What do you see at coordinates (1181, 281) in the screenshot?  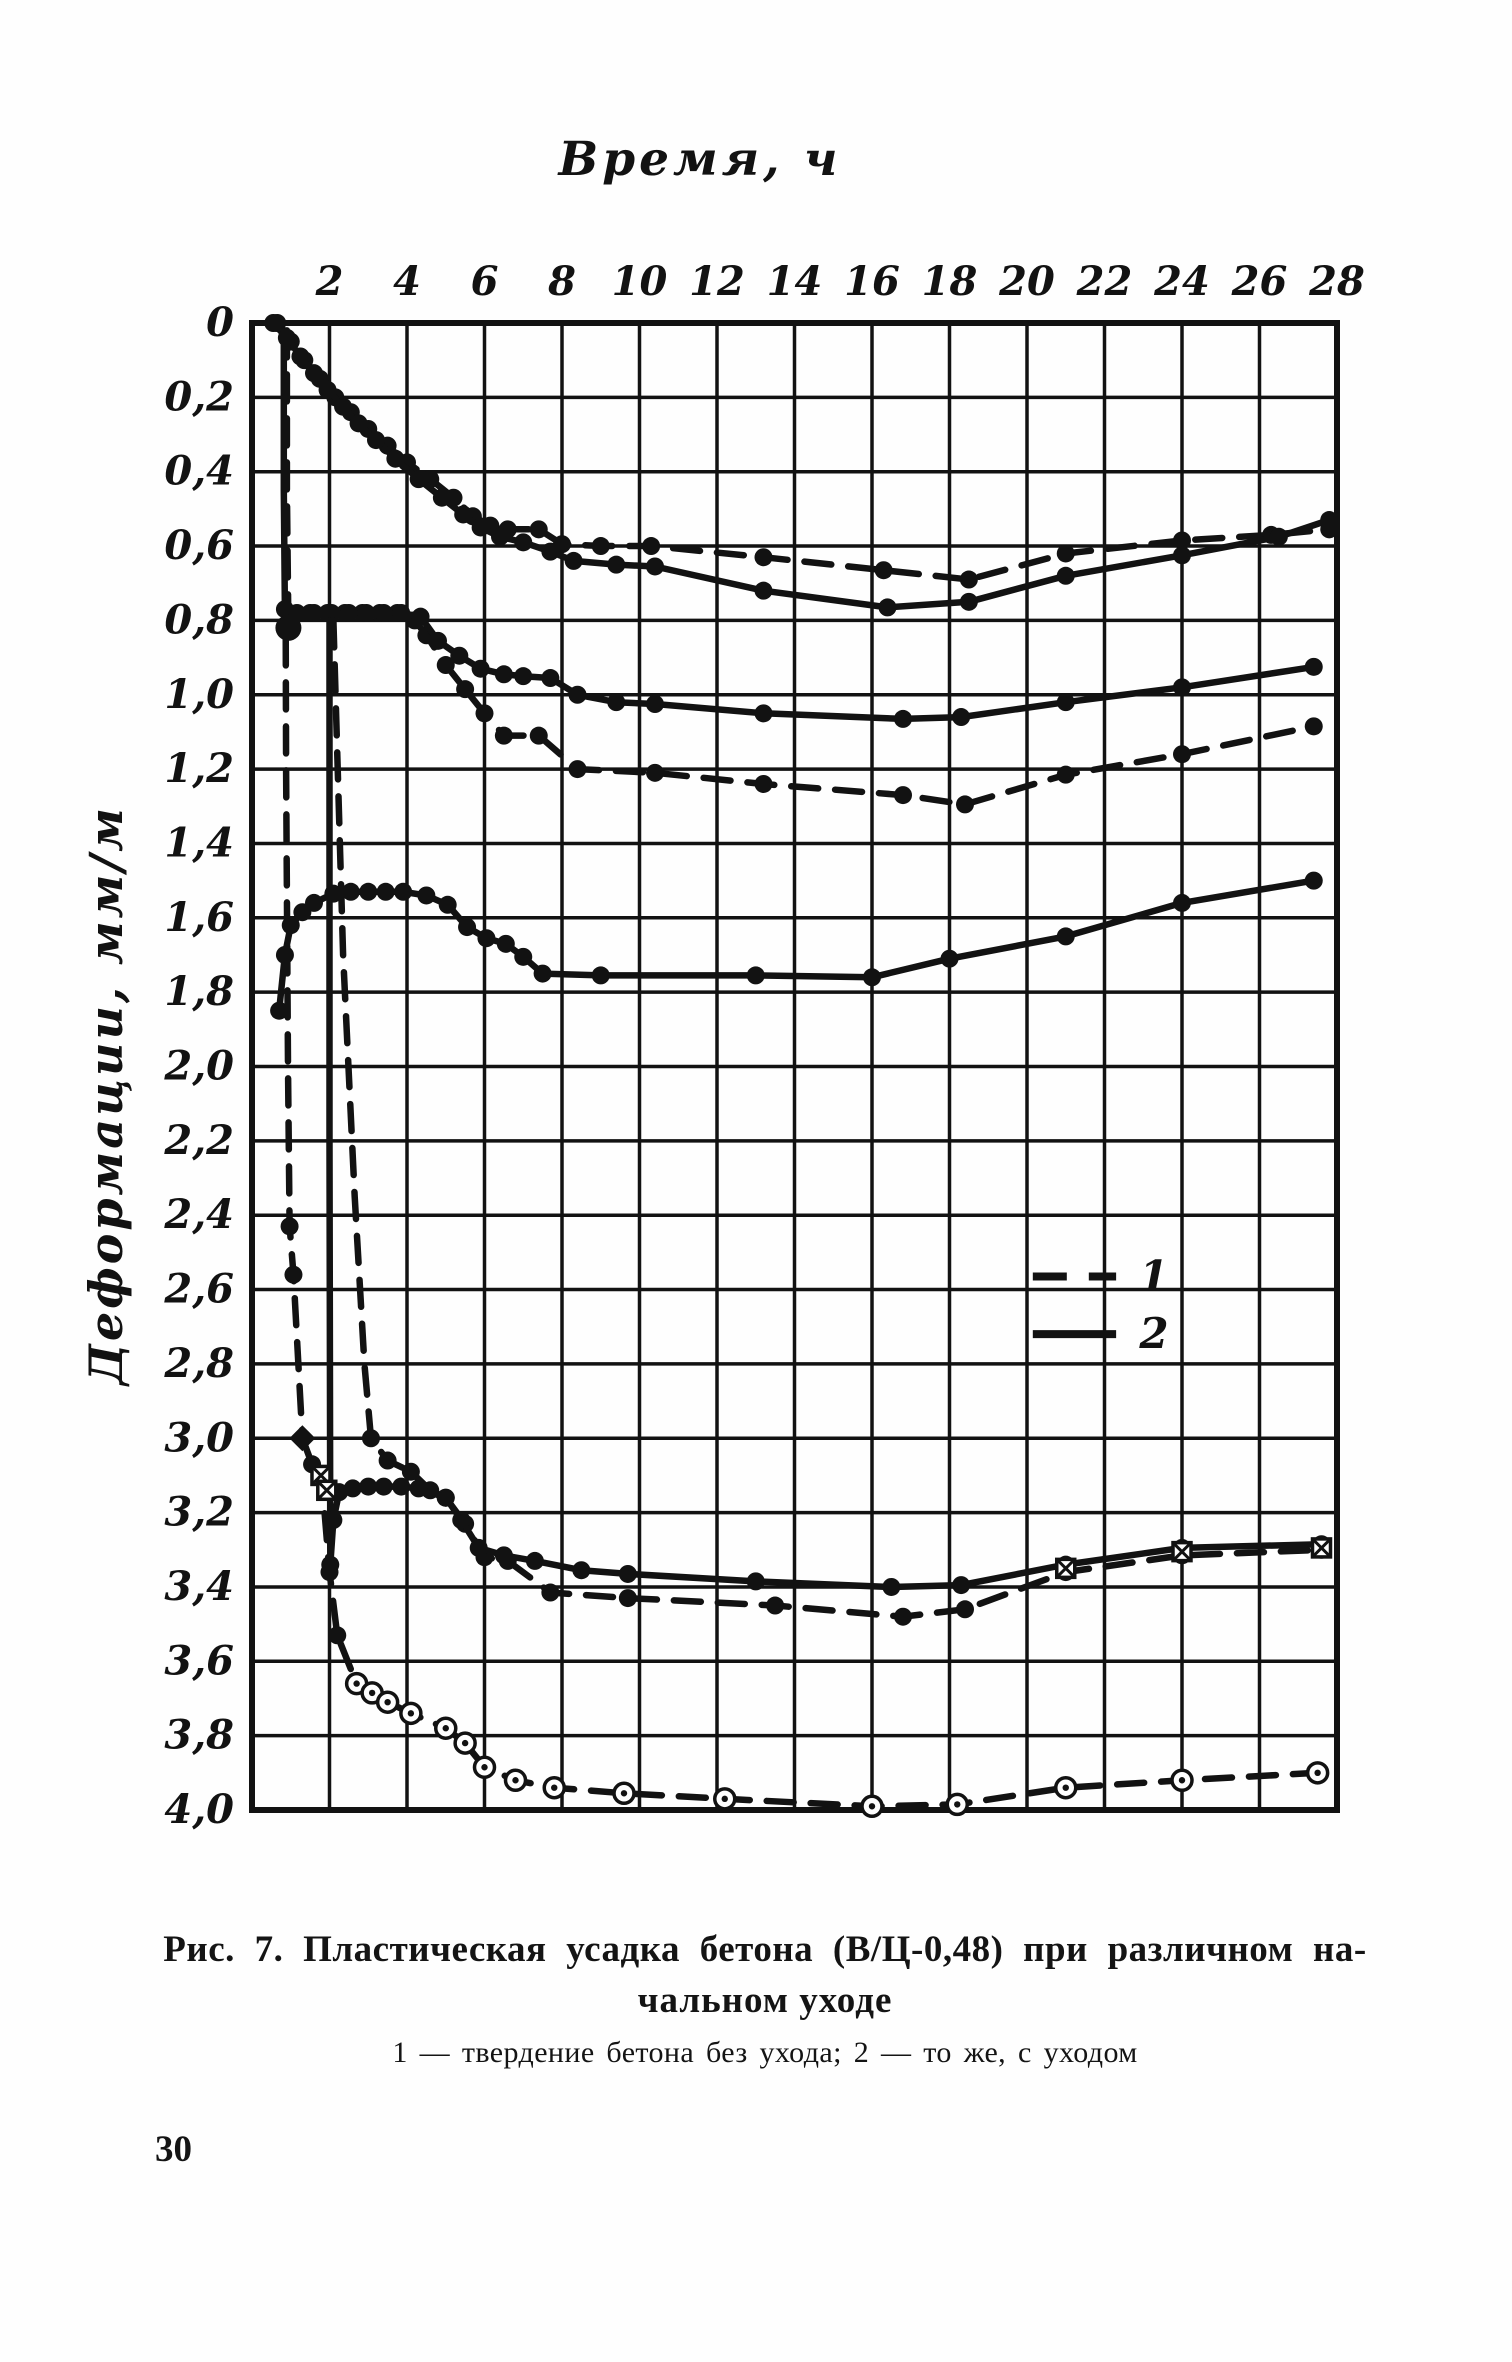 I see `x-tick-label: 24` at bounding box center [1181, 281].